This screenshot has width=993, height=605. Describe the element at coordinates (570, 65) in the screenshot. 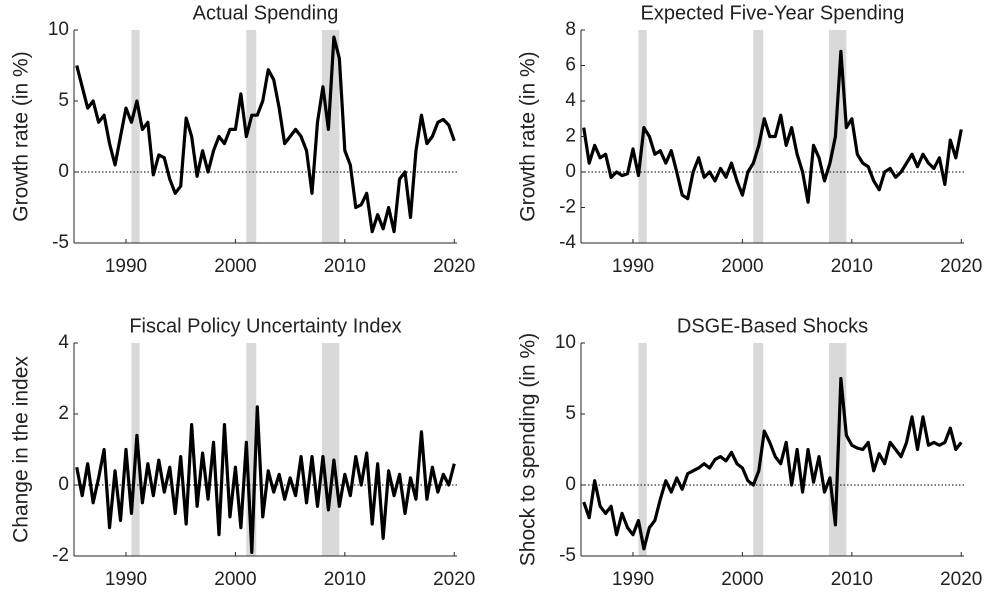

I see `y-tick-label: 6` at that location.